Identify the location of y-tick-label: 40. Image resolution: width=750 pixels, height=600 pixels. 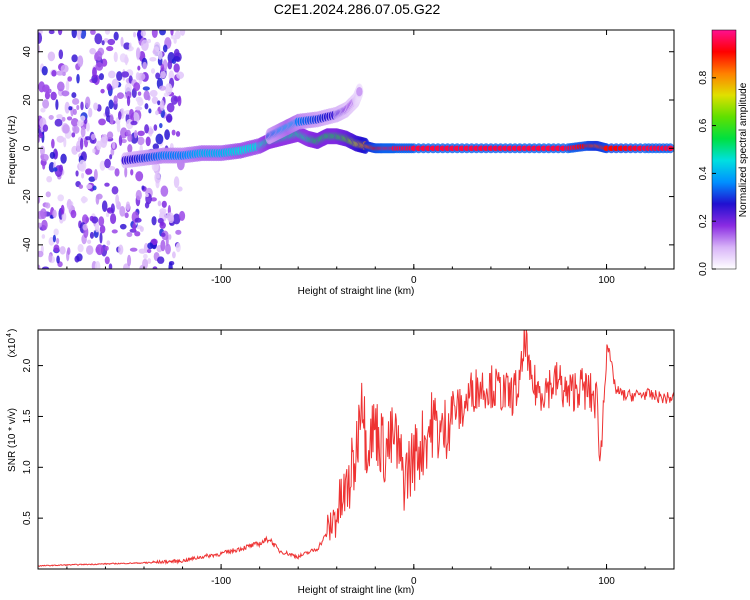
(27, 52).